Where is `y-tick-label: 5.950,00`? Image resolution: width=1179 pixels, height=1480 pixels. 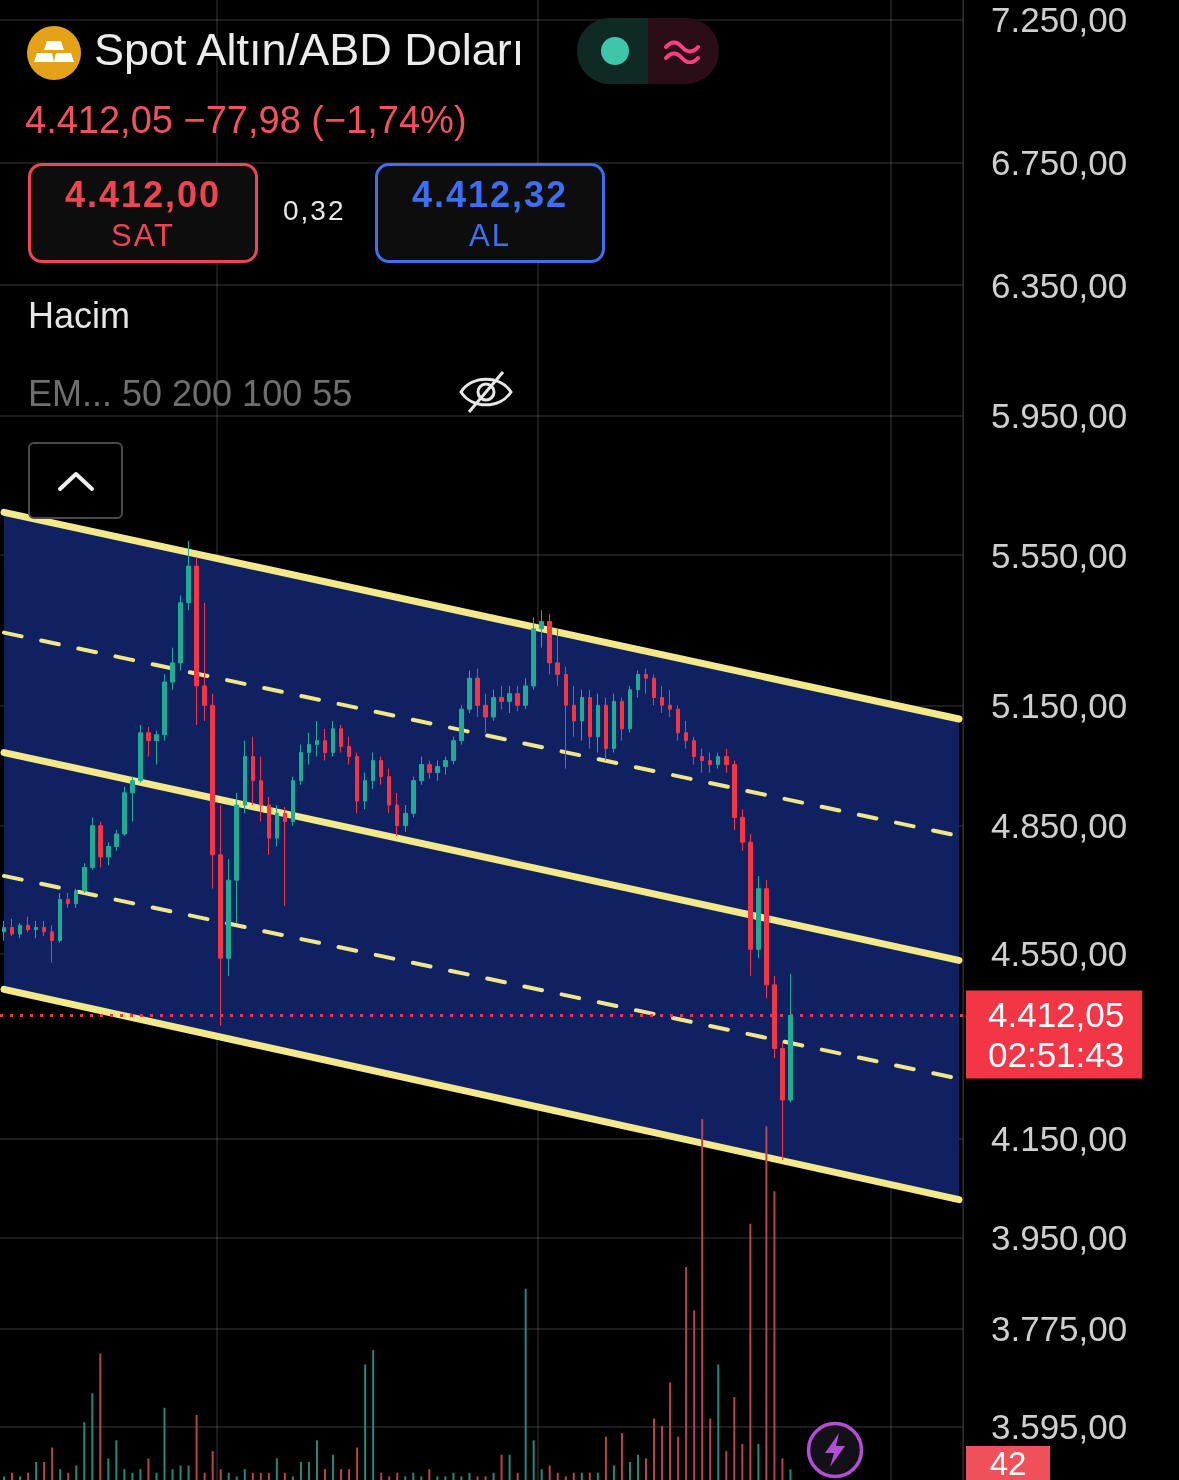 y-tick-label: 5.950,00 is located at coordinates (1059, 416).